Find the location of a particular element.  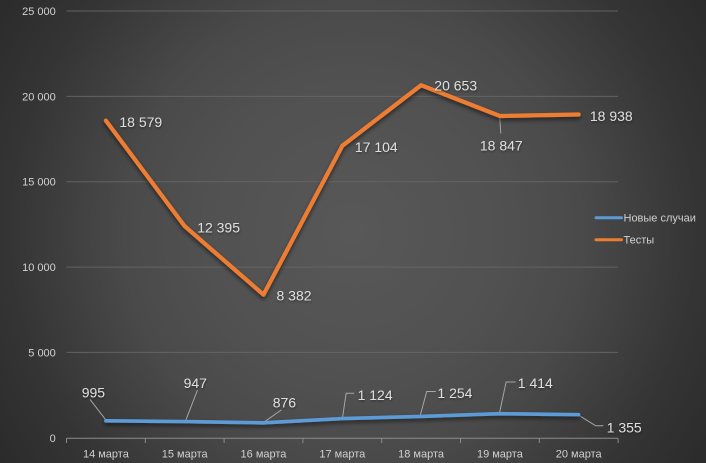

svg-text: 0 is located at coordinates (53, 439).